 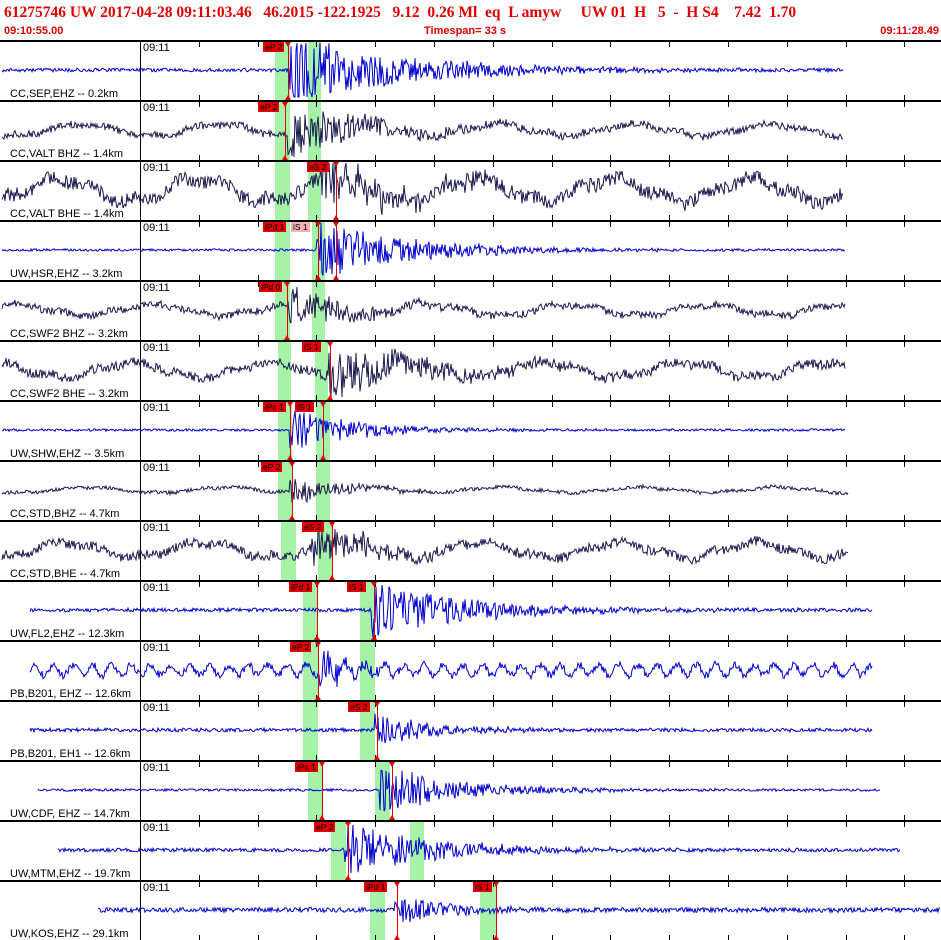 What do you see at coordinates (470, 550) in the screenshot?
I see `trace-panel: eS 2 09:11 CC,STD,BHE -- 4.7km` at bounding box center [470, 550].